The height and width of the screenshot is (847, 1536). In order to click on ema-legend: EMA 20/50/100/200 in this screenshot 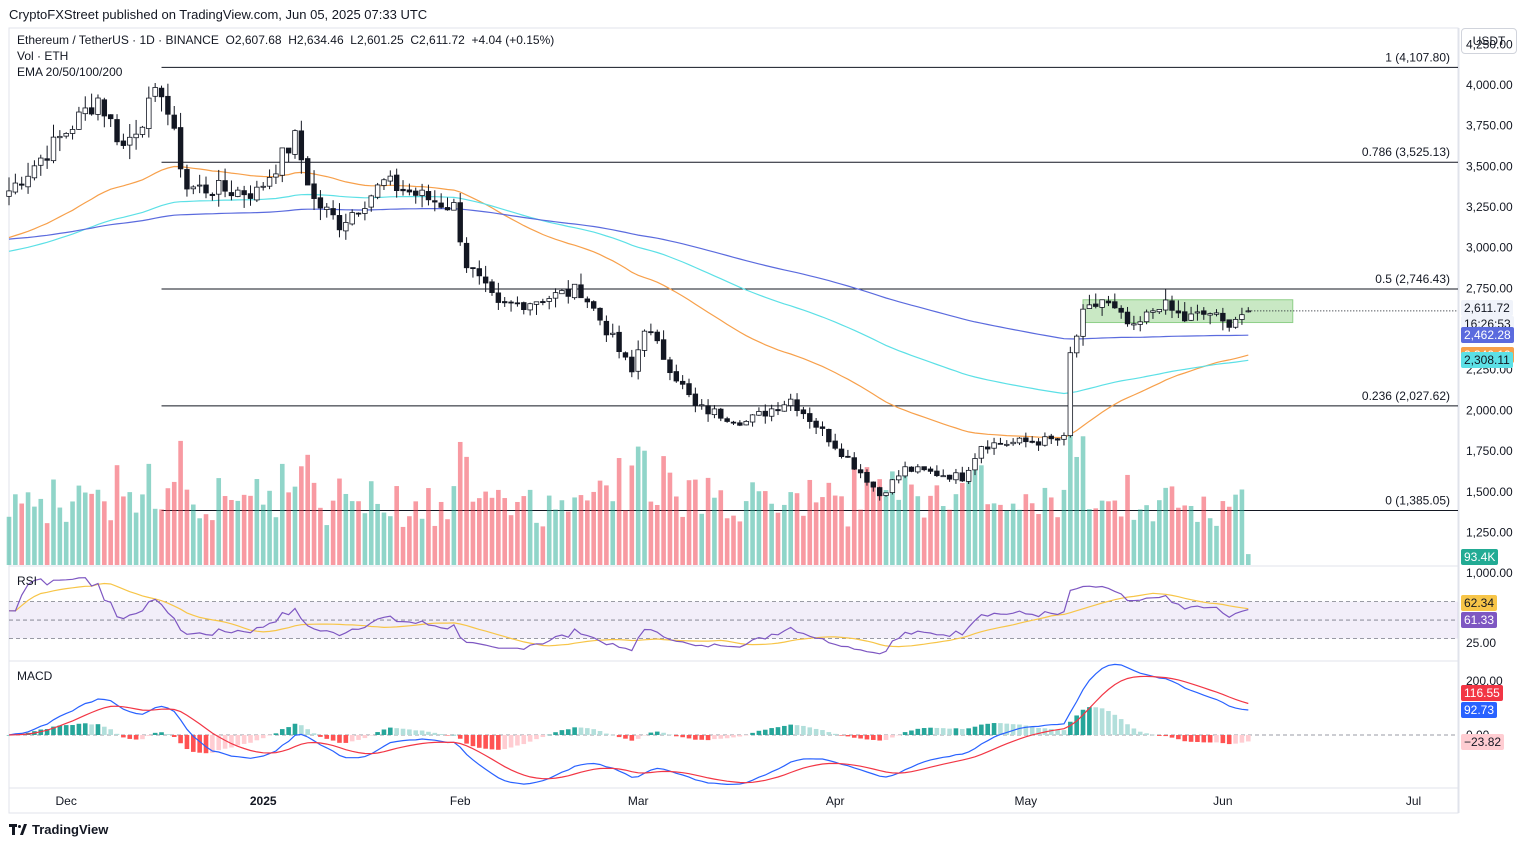, I will do `click(70, 72)`.